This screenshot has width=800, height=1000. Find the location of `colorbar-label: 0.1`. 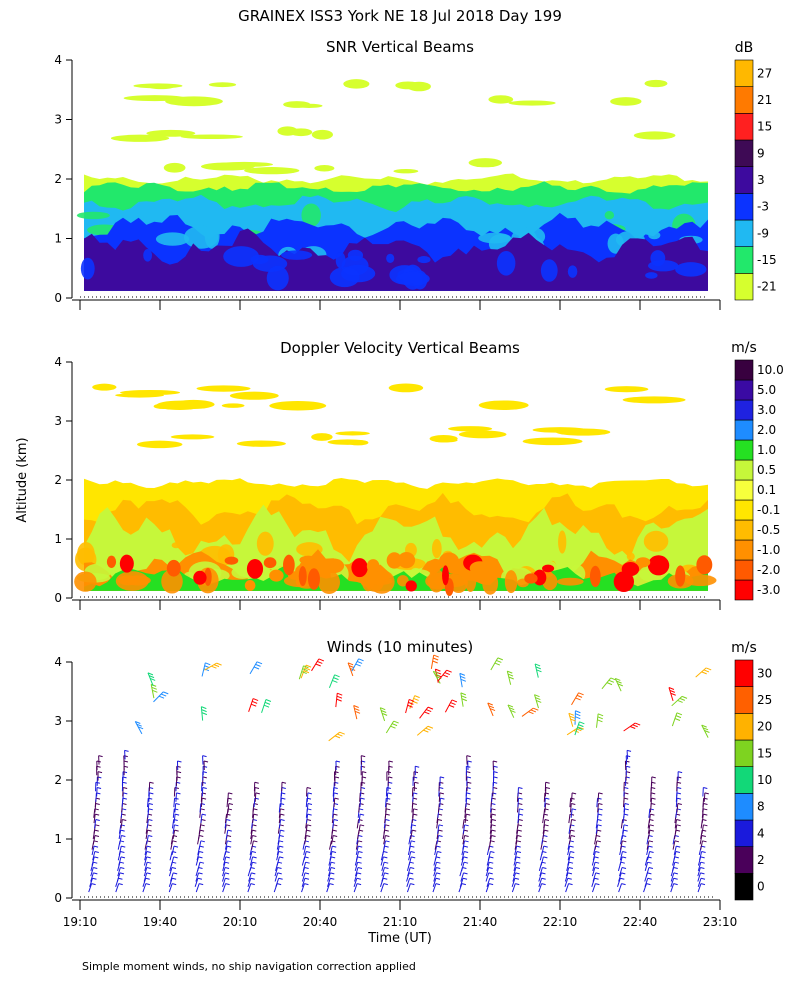

colorbar-label: 0.1 is located at coordinates (766, 490).